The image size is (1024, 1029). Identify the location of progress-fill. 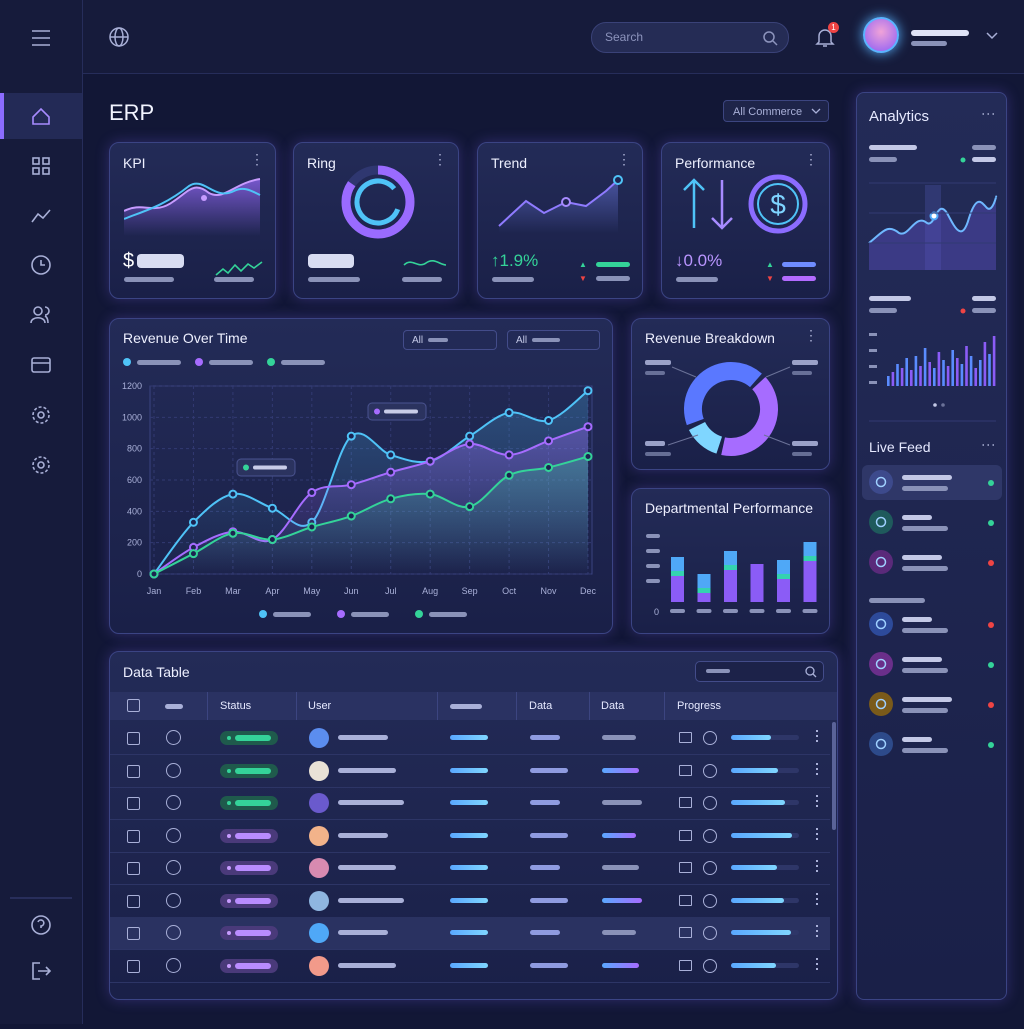
(751, 737).